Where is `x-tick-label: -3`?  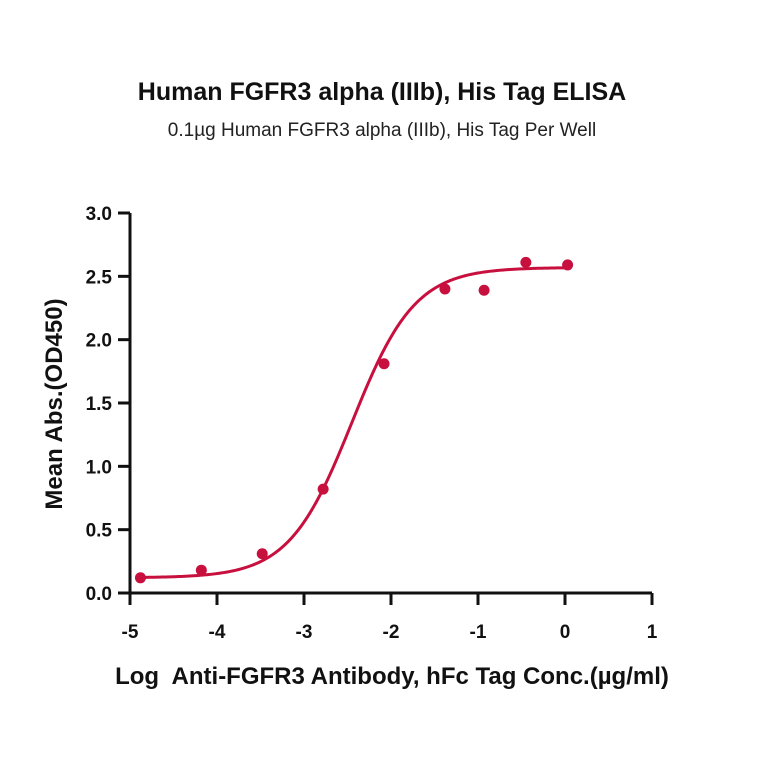 x-tick-label: -3 is located at coordinates (304, 632).